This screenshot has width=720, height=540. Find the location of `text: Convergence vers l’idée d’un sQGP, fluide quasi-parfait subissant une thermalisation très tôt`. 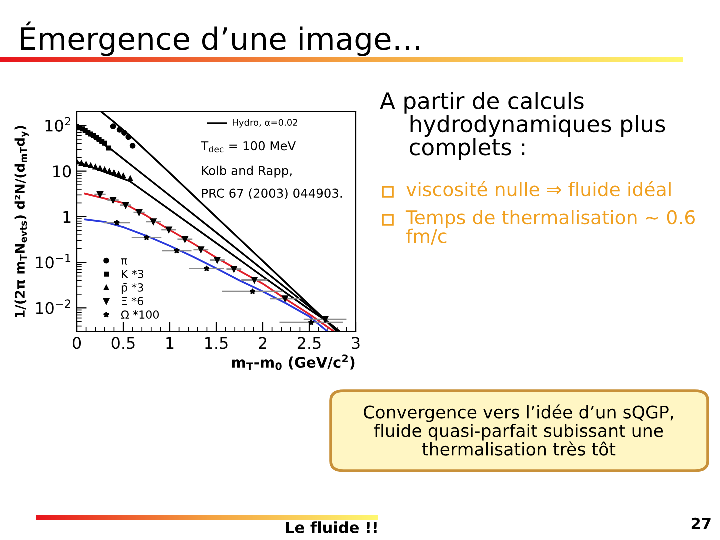

text: Convergence vers l’idée d’un sQGP, fluide quasi-parfait subissant une thermalisation très tôt is located at coordinates (519, 430).